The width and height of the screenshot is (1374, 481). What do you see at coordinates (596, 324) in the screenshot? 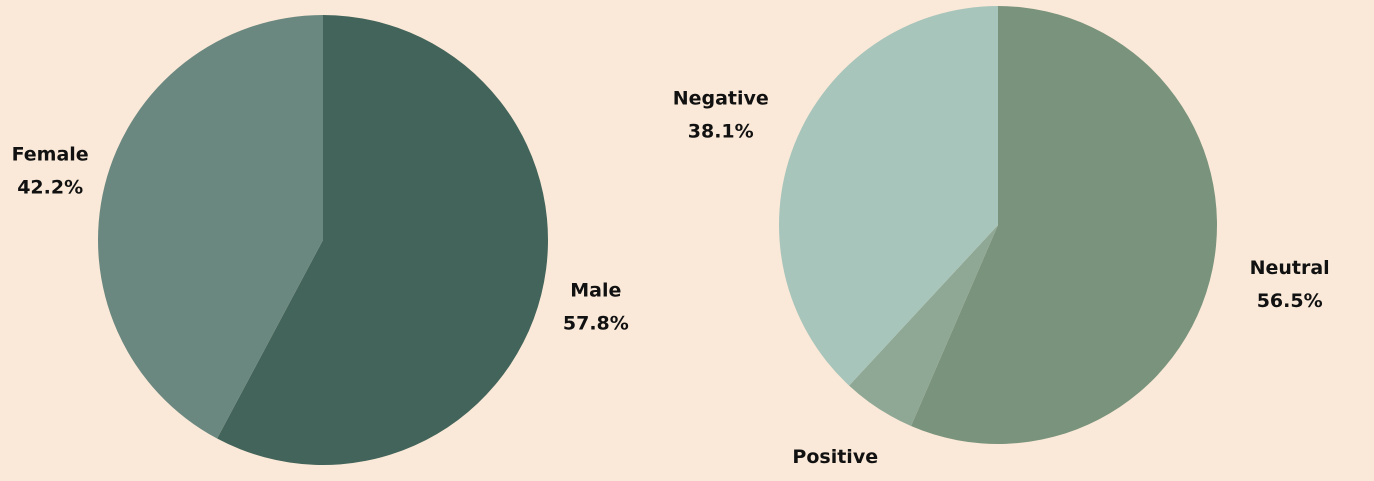
I see `slice-percent: 57.8%` at bounding box center [596, 324].